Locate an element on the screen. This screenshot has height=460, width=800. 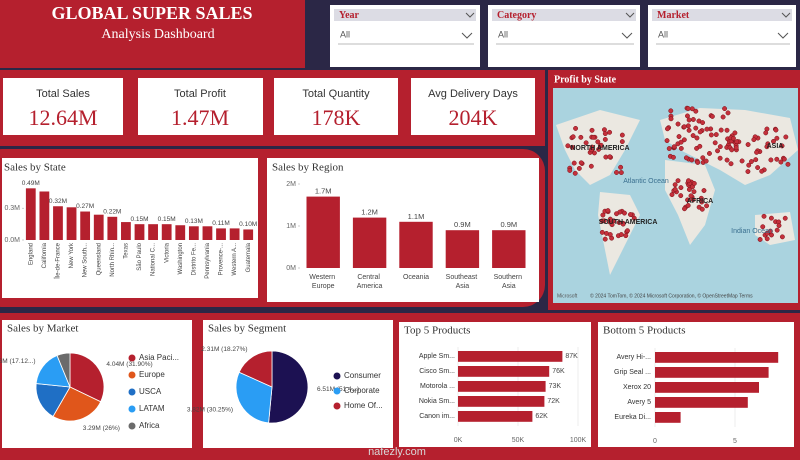
legend-label: Europe is located at coordinates (152, 374).